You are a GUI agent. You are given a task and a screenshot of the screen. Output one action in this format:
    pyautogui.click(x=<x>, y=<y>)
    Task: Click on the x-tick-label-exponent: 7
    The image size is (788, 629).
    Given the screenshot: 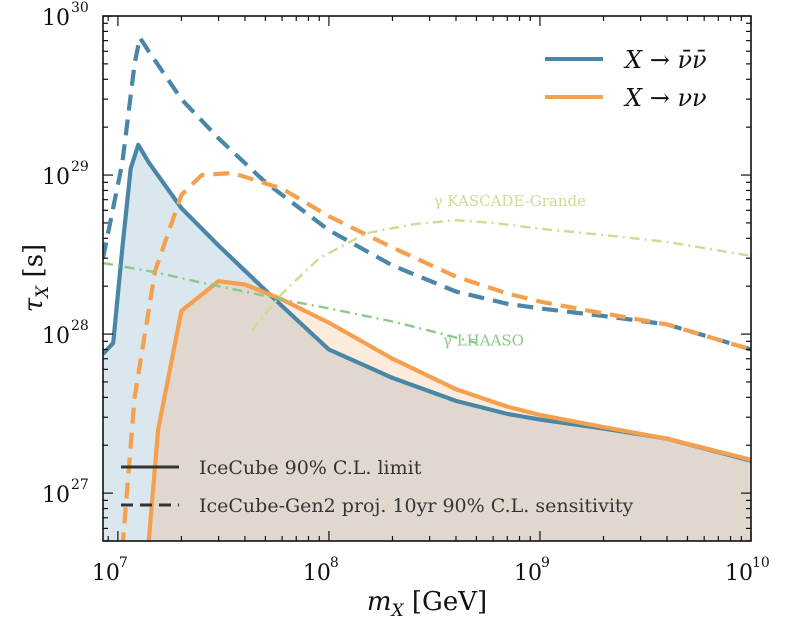 What is the action you would take?
    pyautogui.click(x=123, y=563)
    